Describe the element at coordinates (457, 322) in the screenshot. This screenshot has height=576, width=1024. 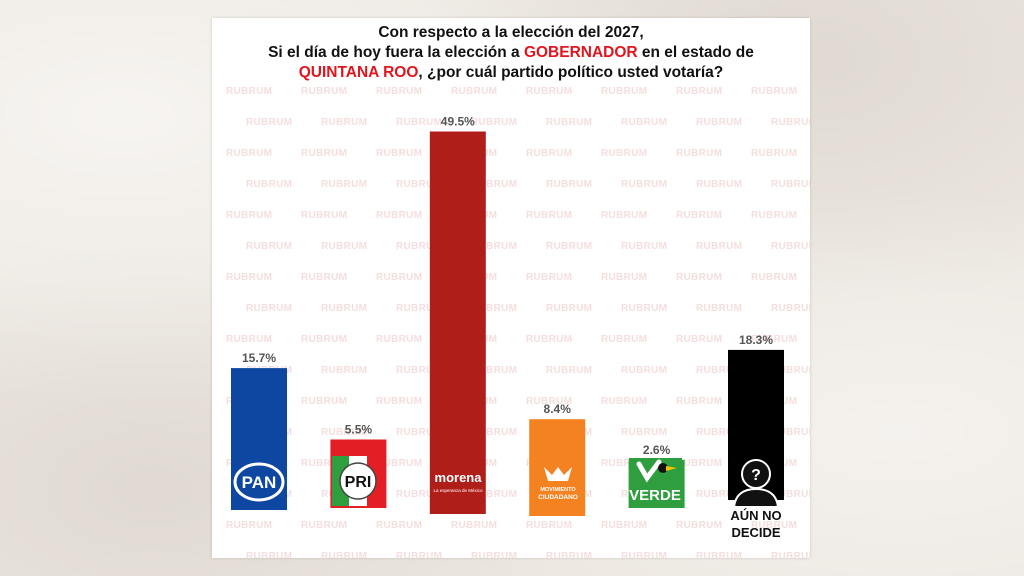
I see `bar-morena` at that location.